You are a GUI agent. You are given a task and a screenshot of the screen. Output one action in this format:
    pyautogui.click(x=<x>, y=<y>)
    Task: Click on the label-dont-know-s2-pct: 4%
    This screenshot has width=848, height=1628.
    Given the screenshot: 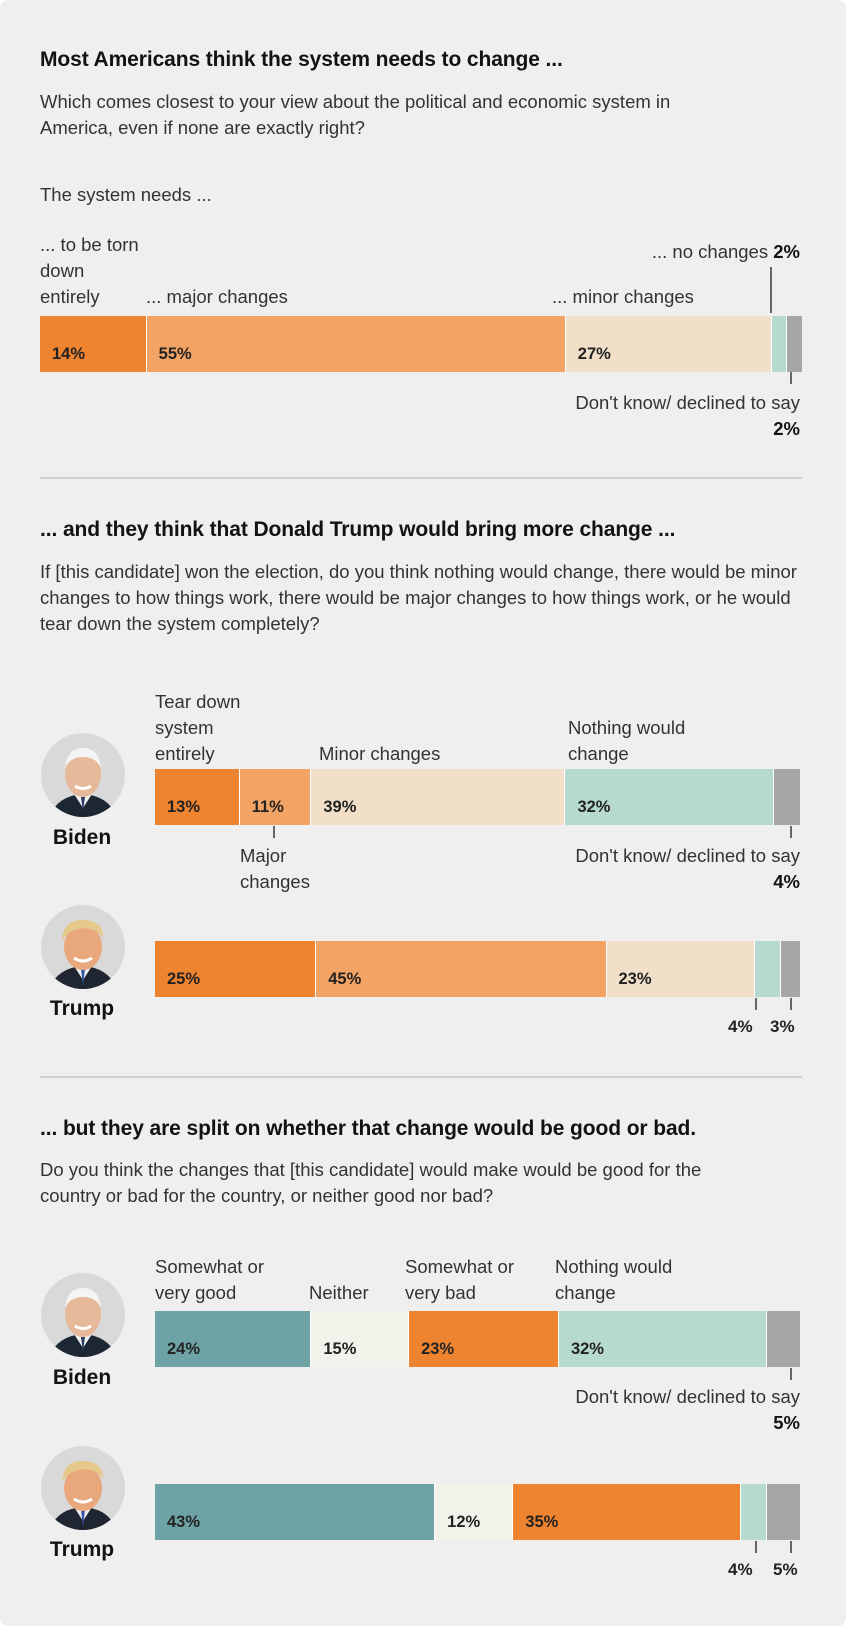 What is the action you would take?
    pyautogui.click(x=786, y=881)
    